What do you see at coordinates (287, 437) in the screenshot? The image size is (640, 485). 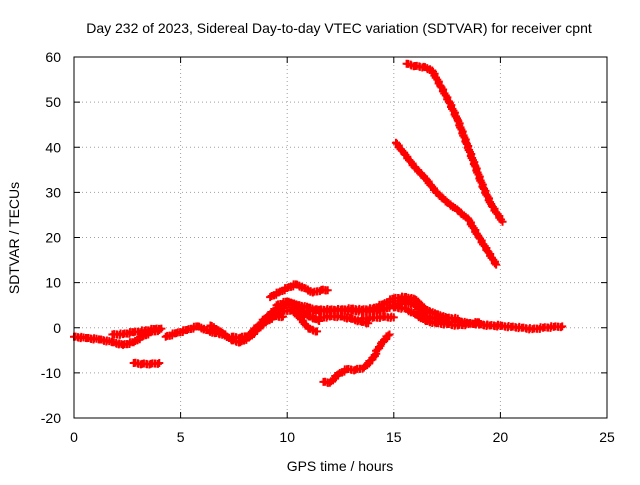 I see `x-tick-label: 10` at bounding box center [287, 437].